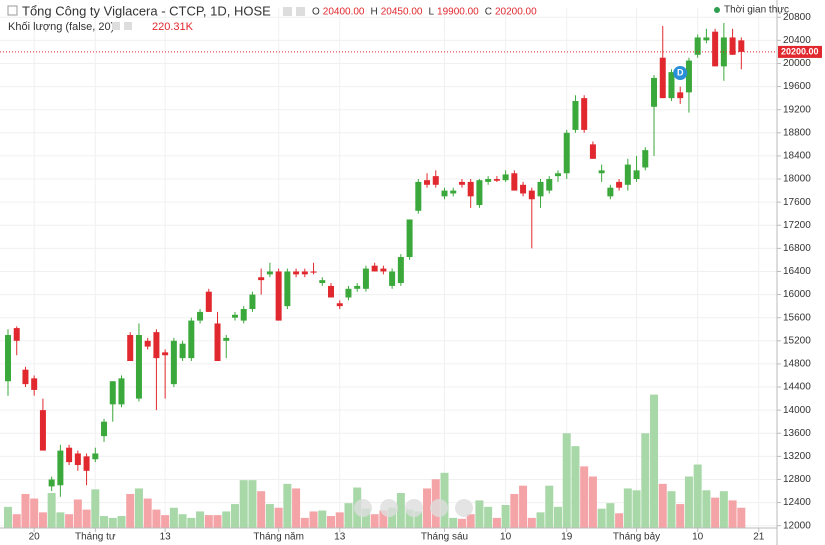  What do you see at coordinates (797, 17) in the screenshot?
I see `y-tick-label: 20800` at bounding box center [797, 17].